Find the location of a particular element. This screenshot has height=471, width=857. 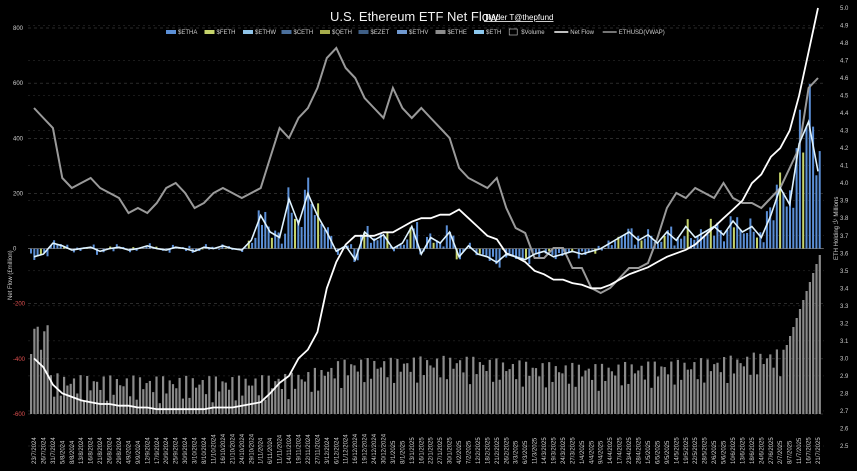

x-tick: 27/11/2024 is located at coordinates (318, 449).